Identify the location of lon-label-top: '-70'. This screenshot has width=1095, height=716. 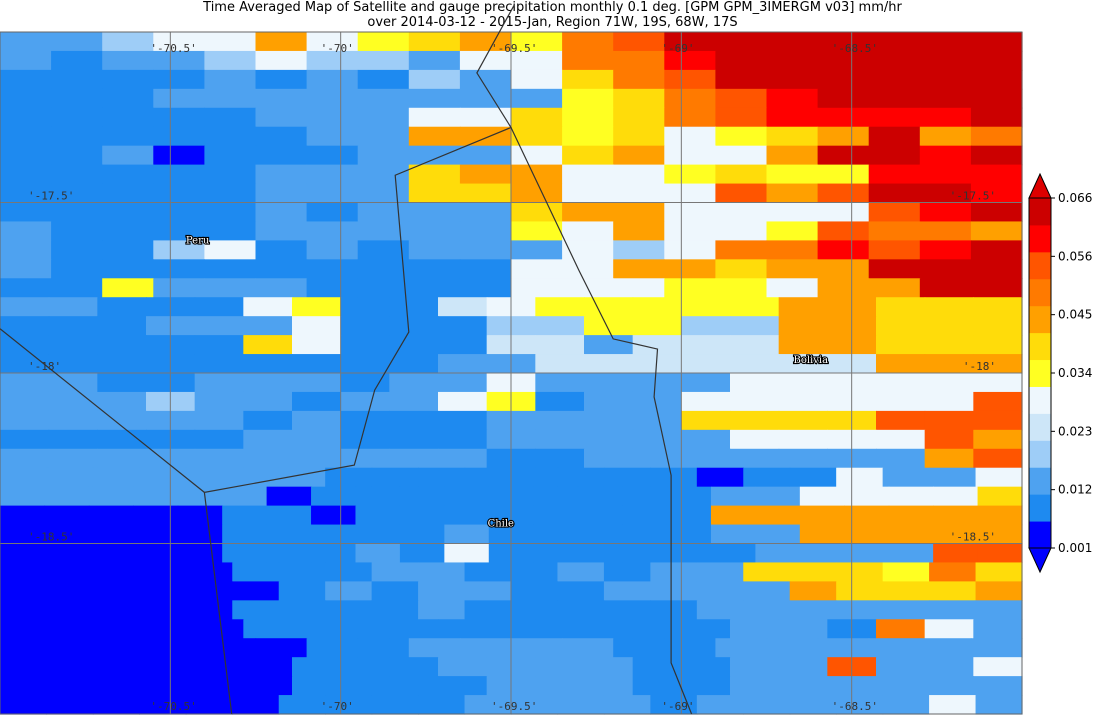
(337, 48).